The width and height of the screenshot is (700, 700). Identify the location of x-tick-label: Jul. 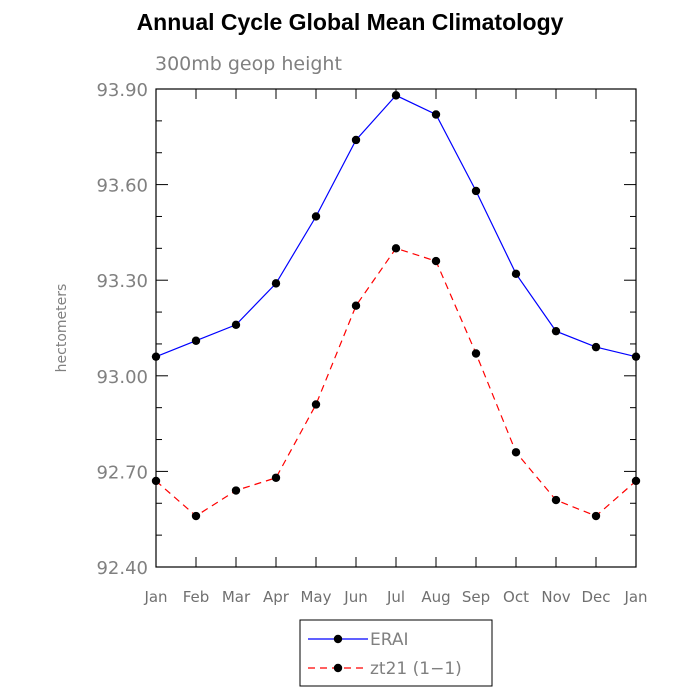
(395, 597).